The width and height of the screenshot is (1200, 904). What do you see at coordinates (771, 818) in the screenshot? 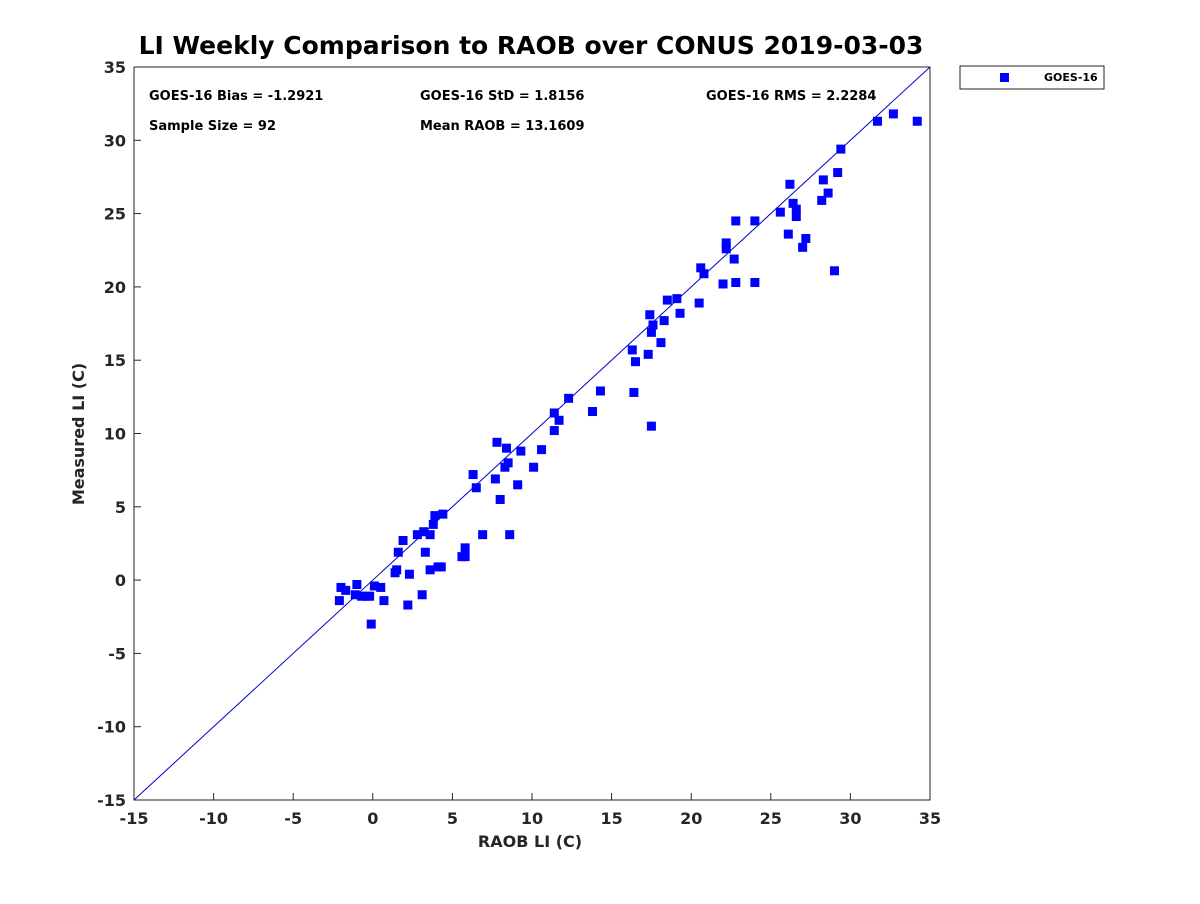
I see `x-tick-label: 25` at bounding box center [771, 818].